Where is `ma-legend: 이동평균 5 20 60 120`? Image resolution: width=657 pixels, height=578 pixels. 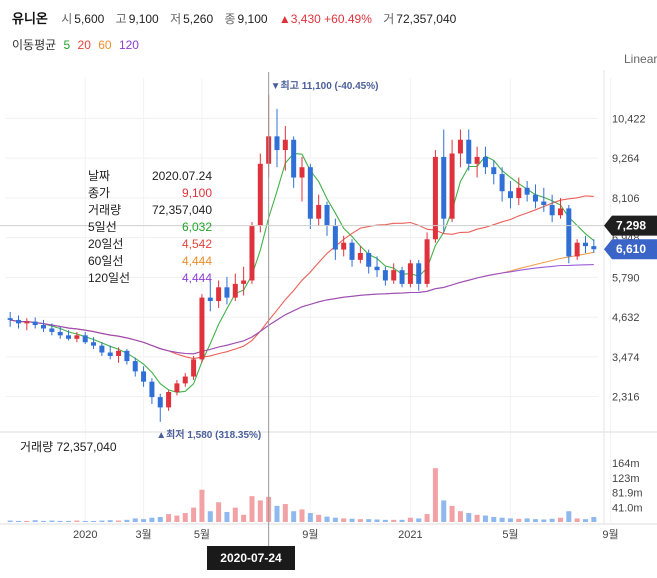
ma-legend: 이동평균 5 20 60 120 is located at coordinates (77, 44).